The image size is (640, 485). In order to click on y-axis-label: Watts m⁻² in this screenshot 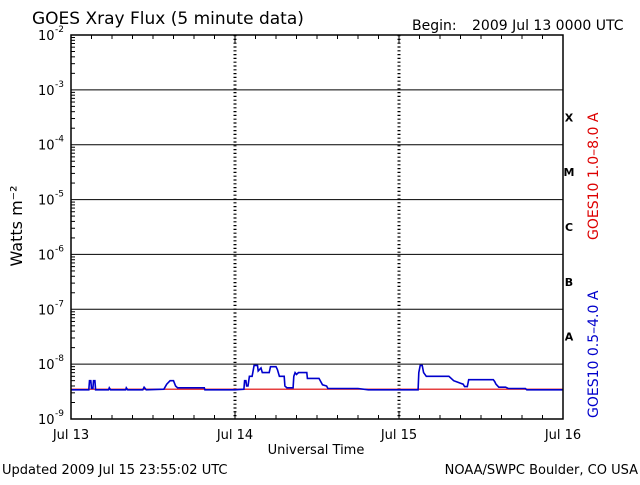, I will do `click(16, 225)`.